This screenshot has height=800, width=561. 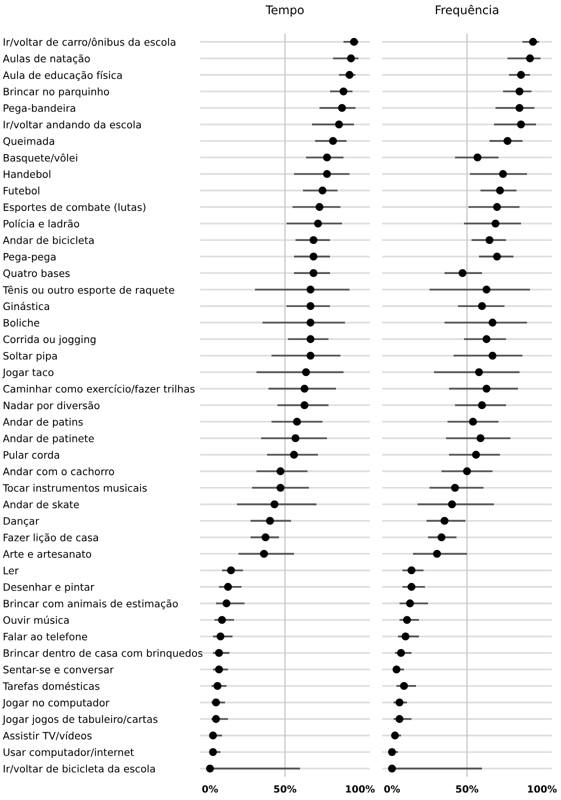 What do you see at coordinates (40, 504) in the screenshot?
I see `y-tick-label: Andar de skate` at bounding box center [40, 504].